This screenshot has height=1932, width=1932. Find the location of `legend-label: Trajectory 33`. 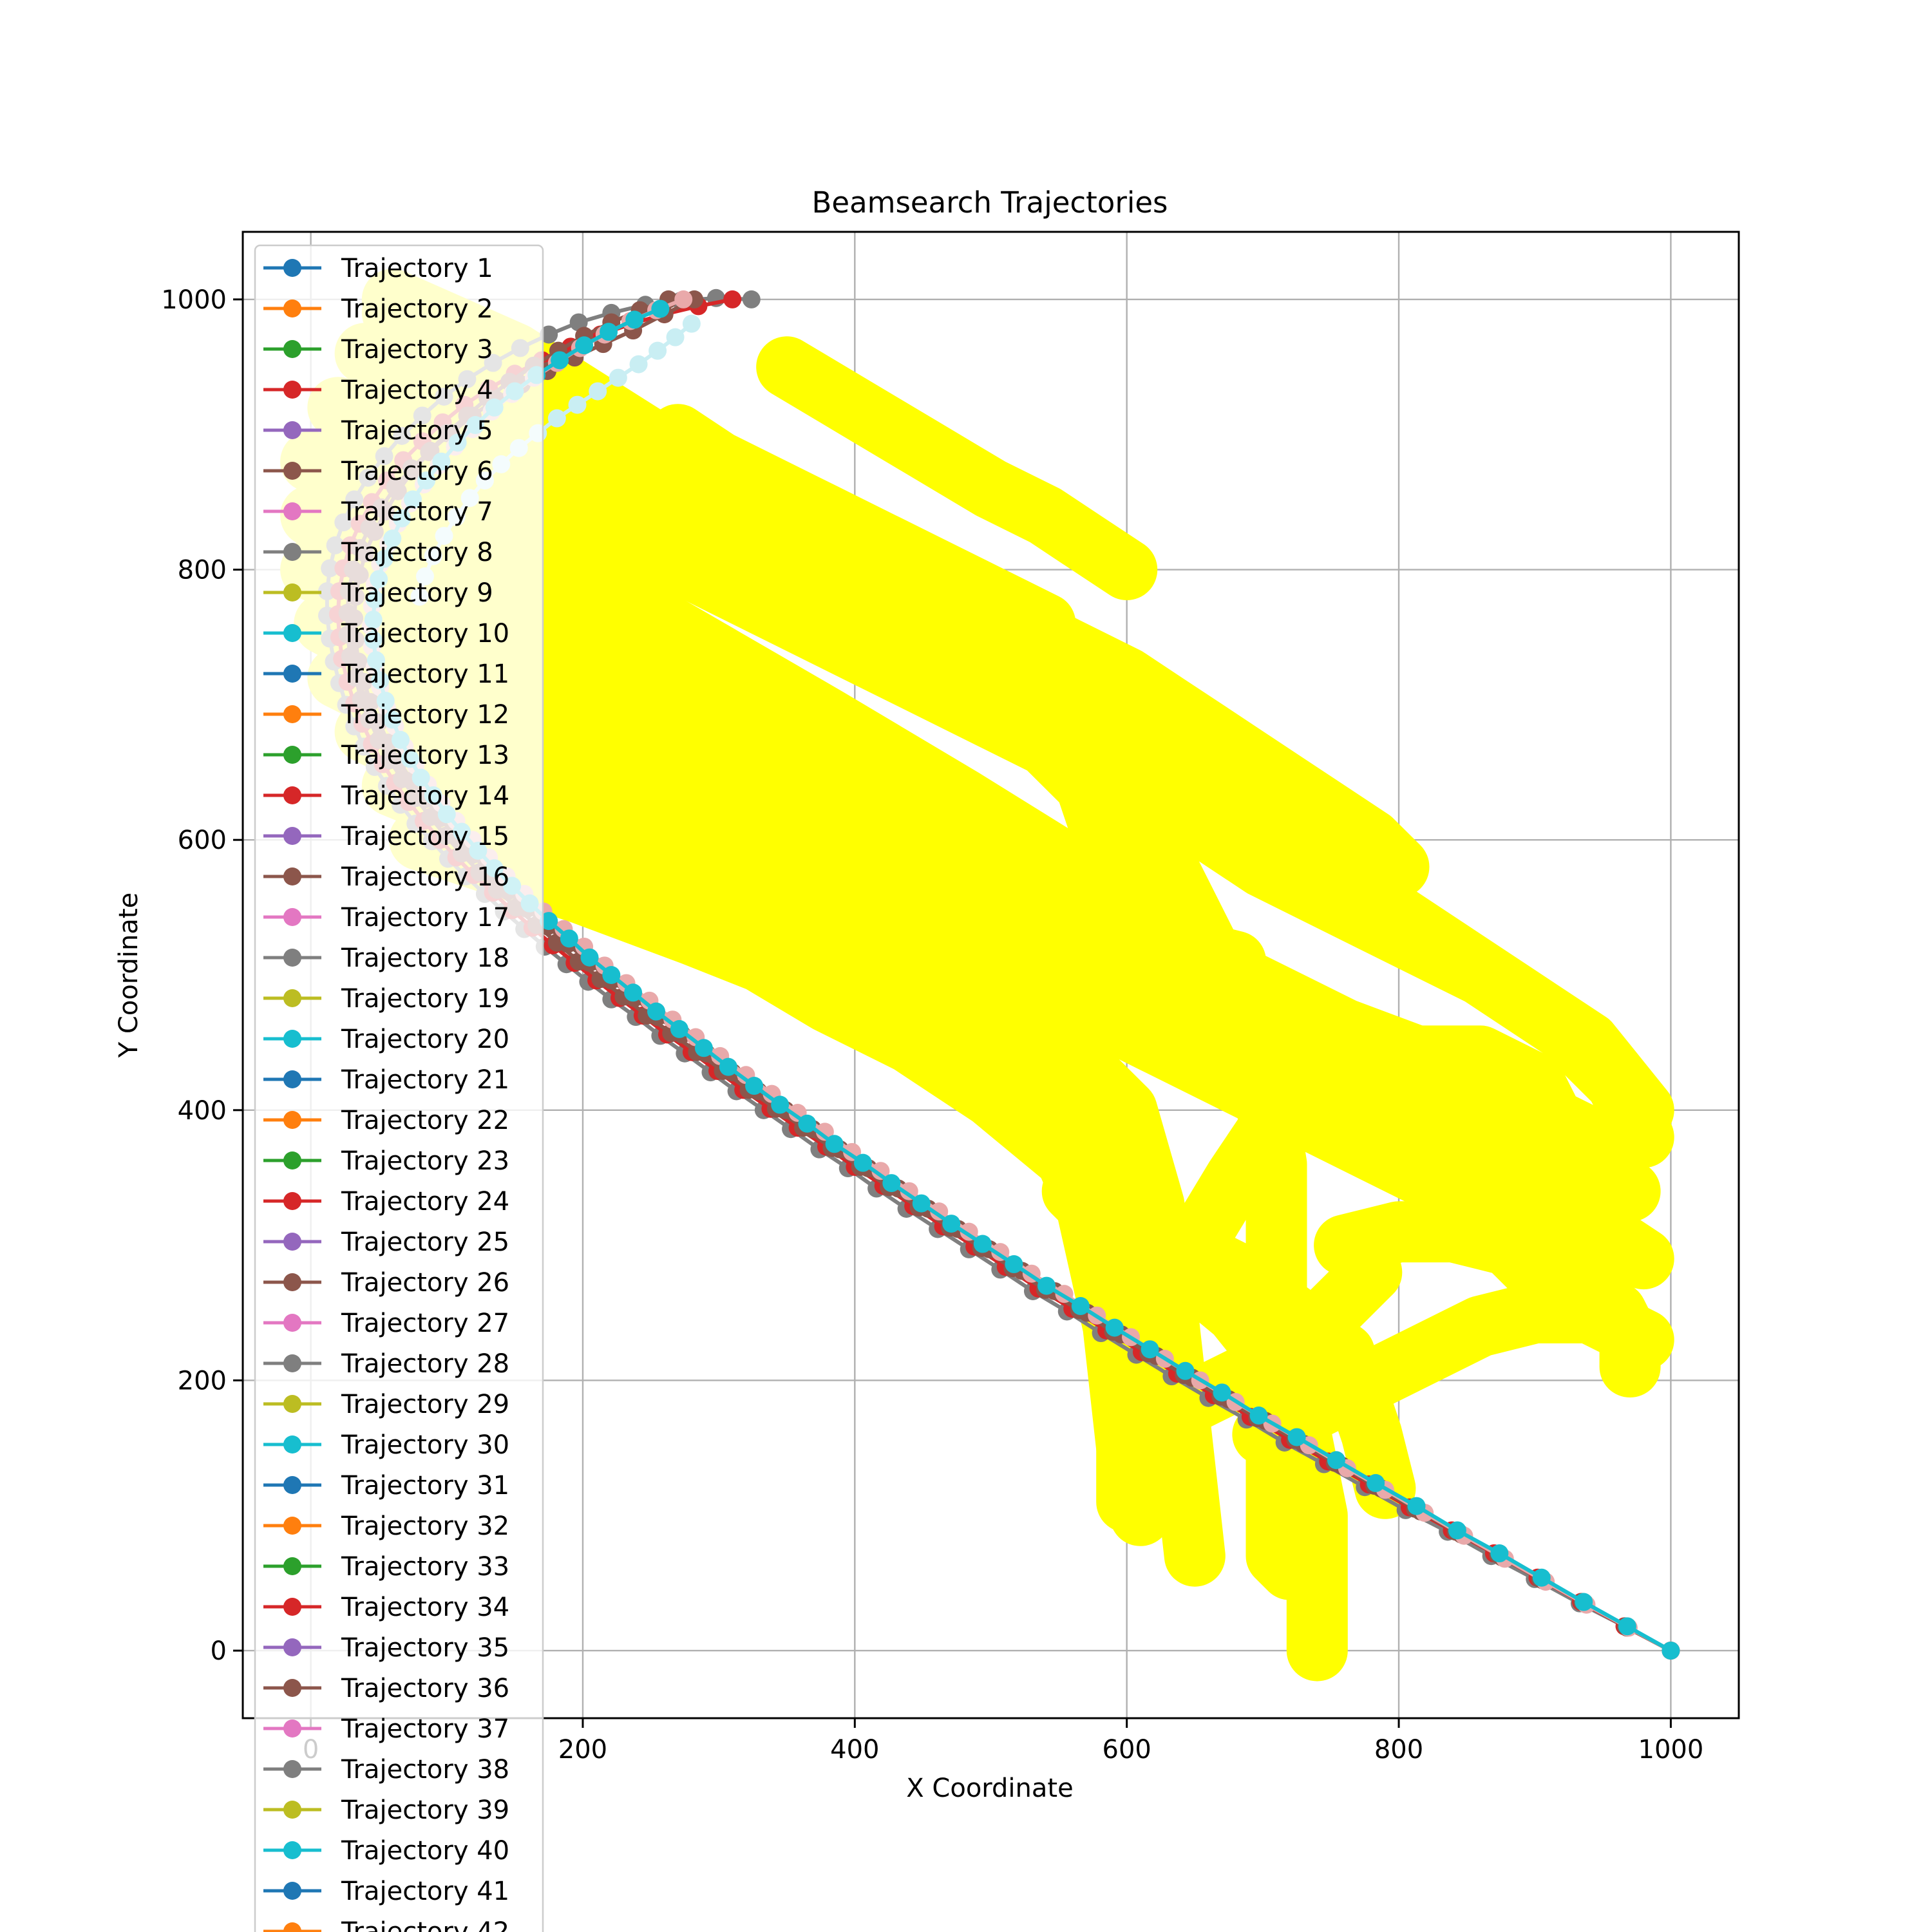

legend-label: Trajectory 33 is located at coordinates (425, 1567).